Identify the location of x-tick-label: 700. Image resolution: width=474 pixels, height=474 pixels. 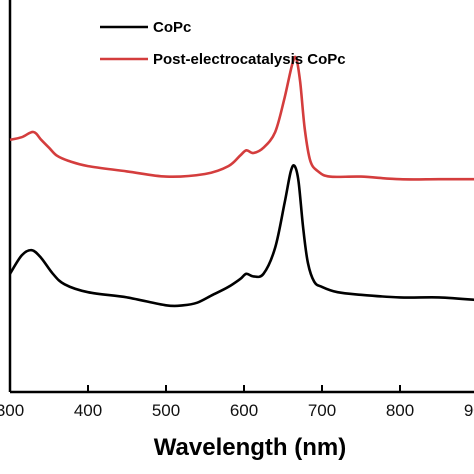
(322, 410).